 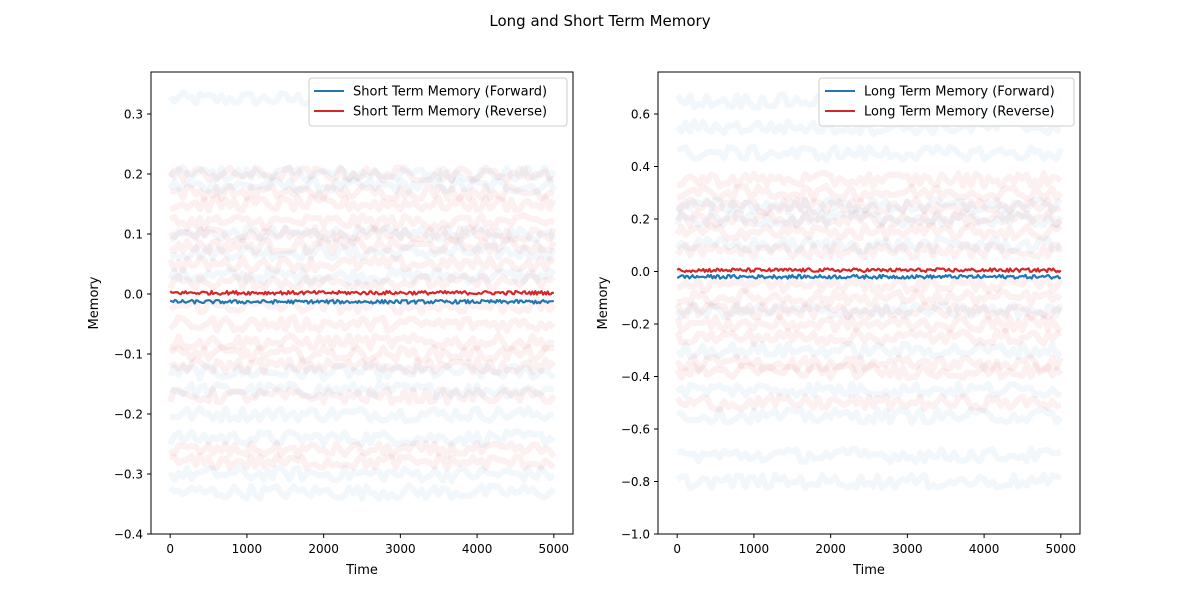 What do you see at coordinates (640, 167) in the screenshot?
I see `y-tick-label: 0.4` at bounding box center [640, 167].